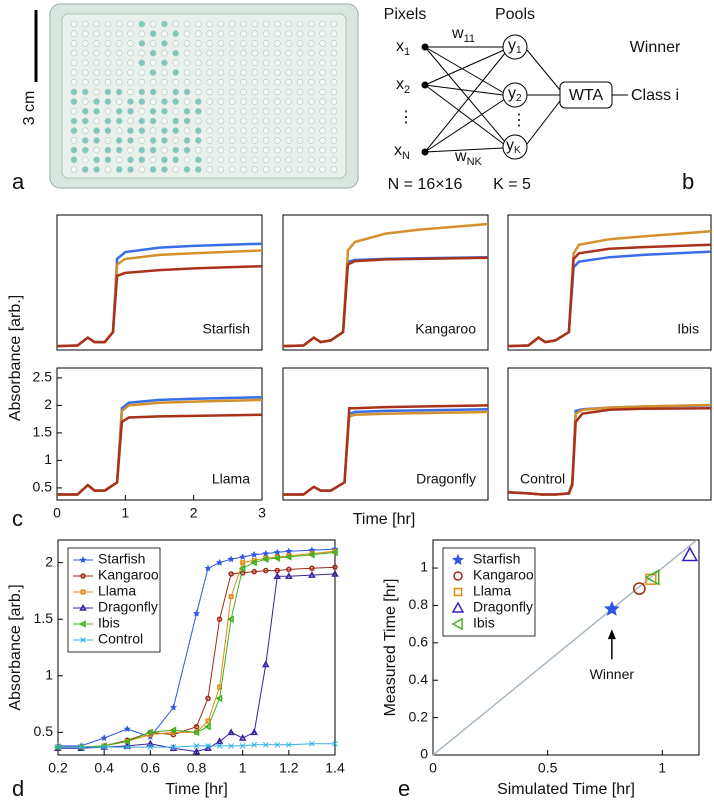 The image size is (714, 808). I want to click on chart-title: Llama, so click(231, 479).